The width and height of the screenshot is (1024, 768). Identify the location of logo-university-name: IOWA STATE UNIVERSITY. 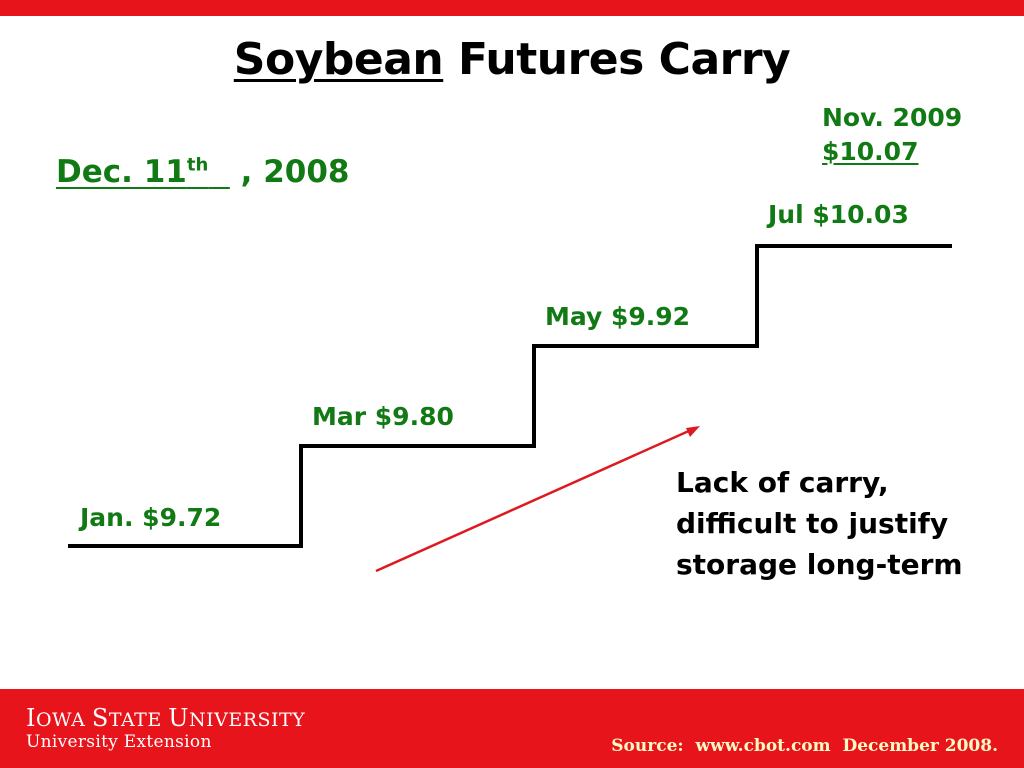
(165, 718).